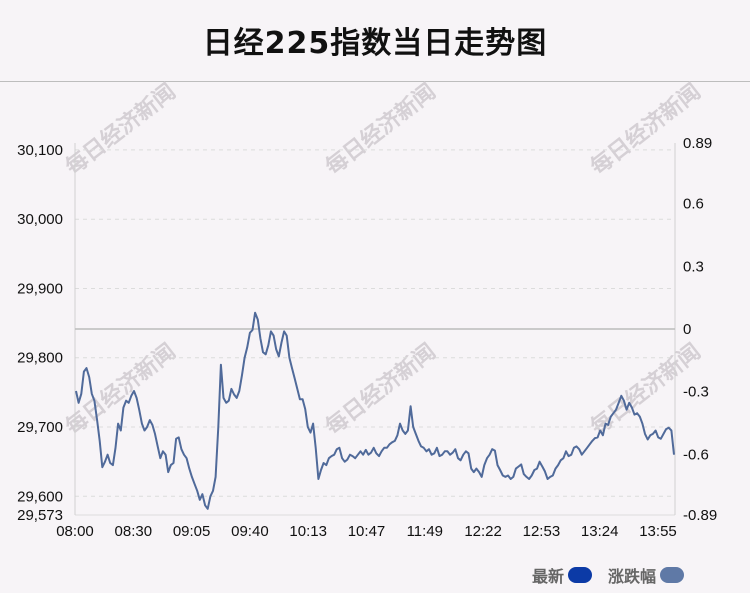 Image resolution: width=750 pixels, height=593 pixels. I want to click on y-left-tick-label: 30,000, so click(40, 219).